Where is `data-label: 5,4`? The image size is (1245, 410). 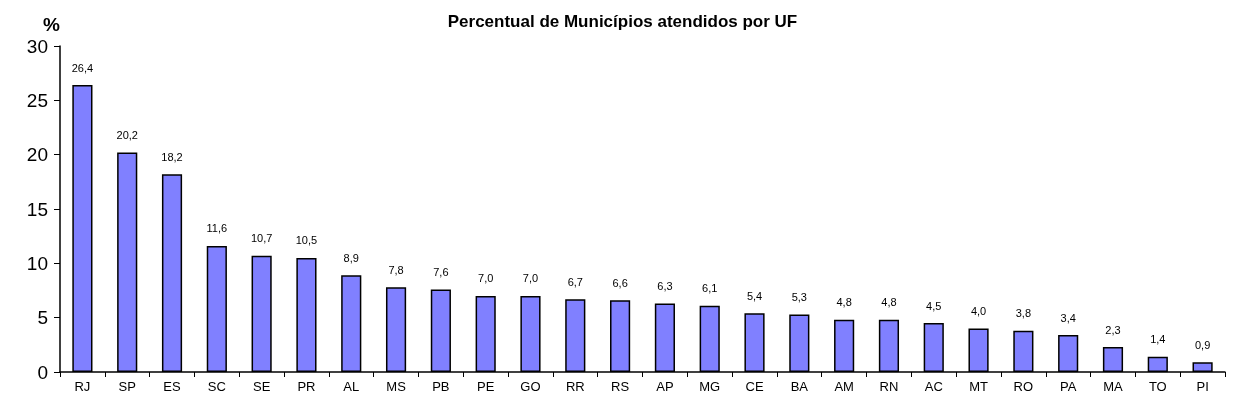
data-label: 5,4 is located at coordinates (754, 295).